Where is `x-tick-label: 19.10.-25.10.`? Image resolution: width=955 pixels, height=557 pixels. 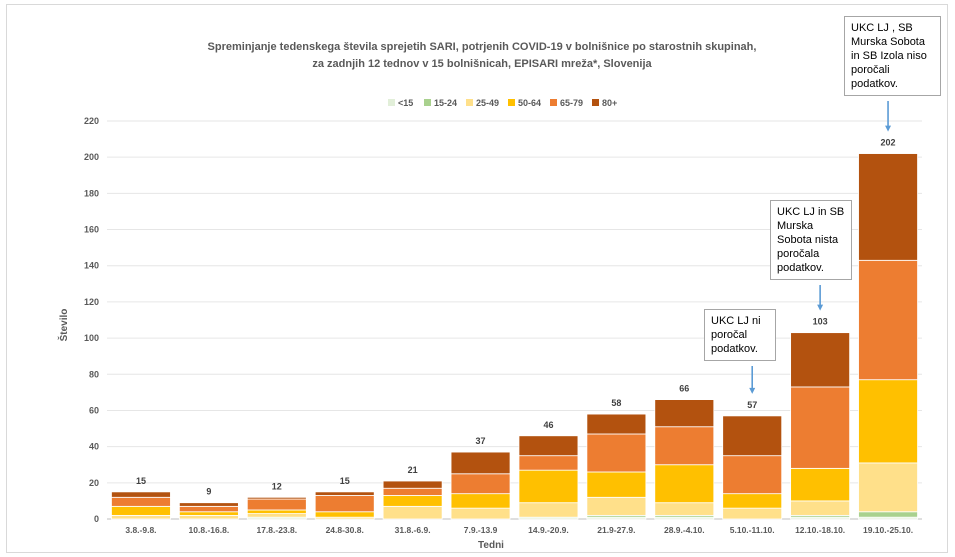 x-tick-label: 19.10.-25.10. is located at coordinates (888, 530).